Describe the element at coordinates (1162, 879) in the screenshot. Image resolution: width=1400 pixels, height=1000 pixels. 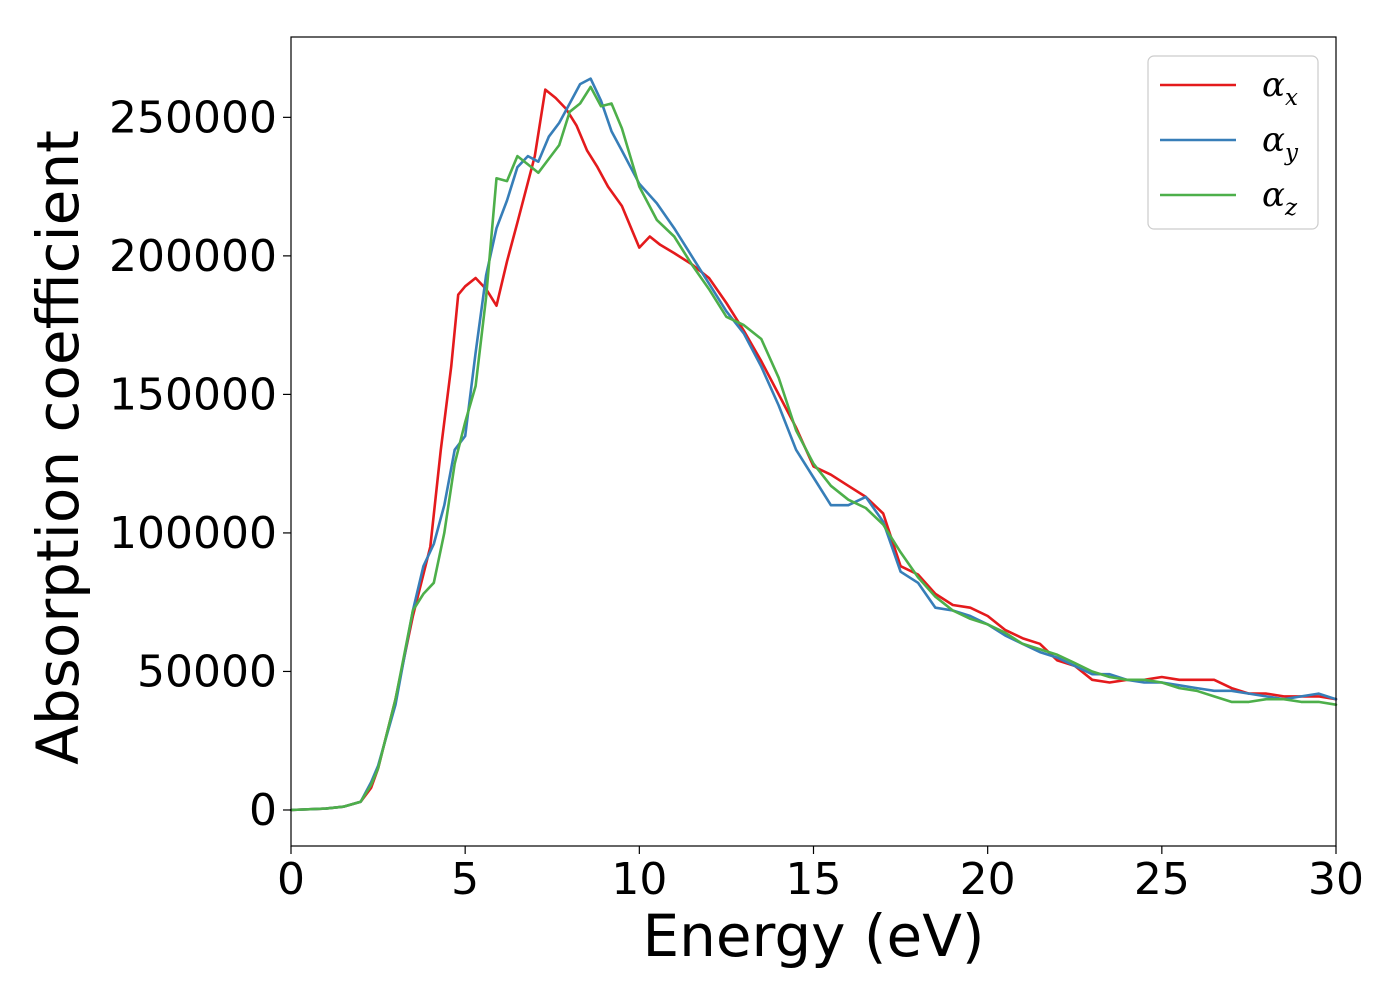
I see `x-tick-label: 25` at that location.